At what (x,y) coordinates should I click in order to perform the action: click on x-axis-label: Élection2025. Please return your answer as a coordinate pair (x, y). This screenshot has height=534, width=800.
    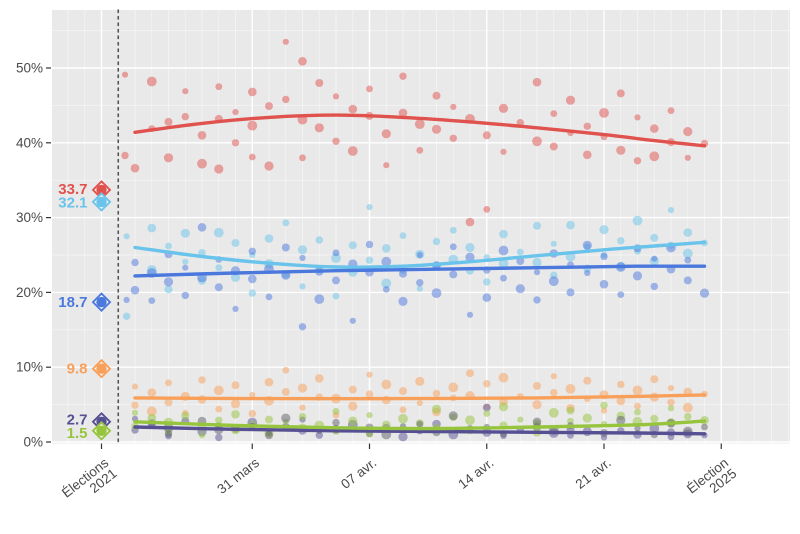
    Looking at the image, I should click on (711, 475).